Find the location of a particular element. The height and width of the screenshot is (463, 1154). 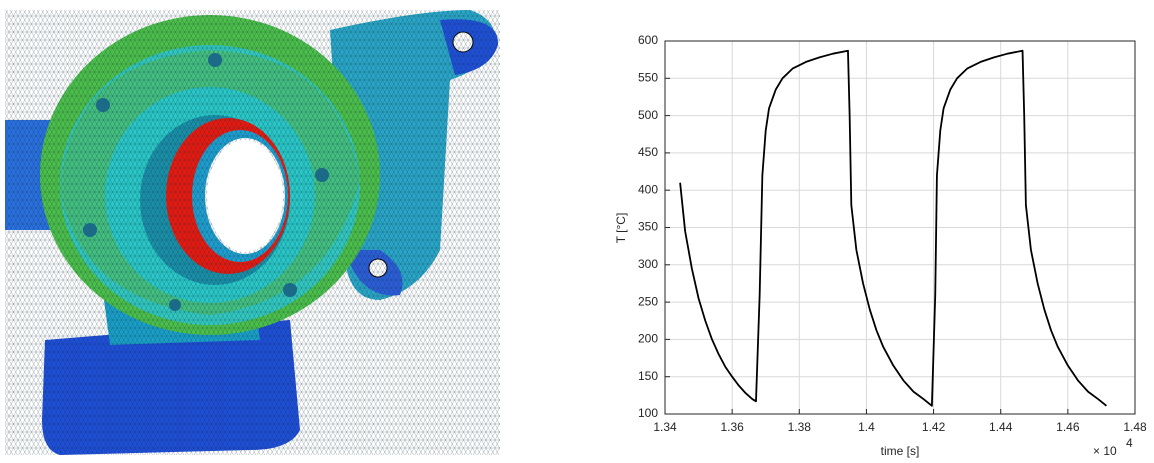

x-axis-label: time [s] is located at coordinates (900, 451).